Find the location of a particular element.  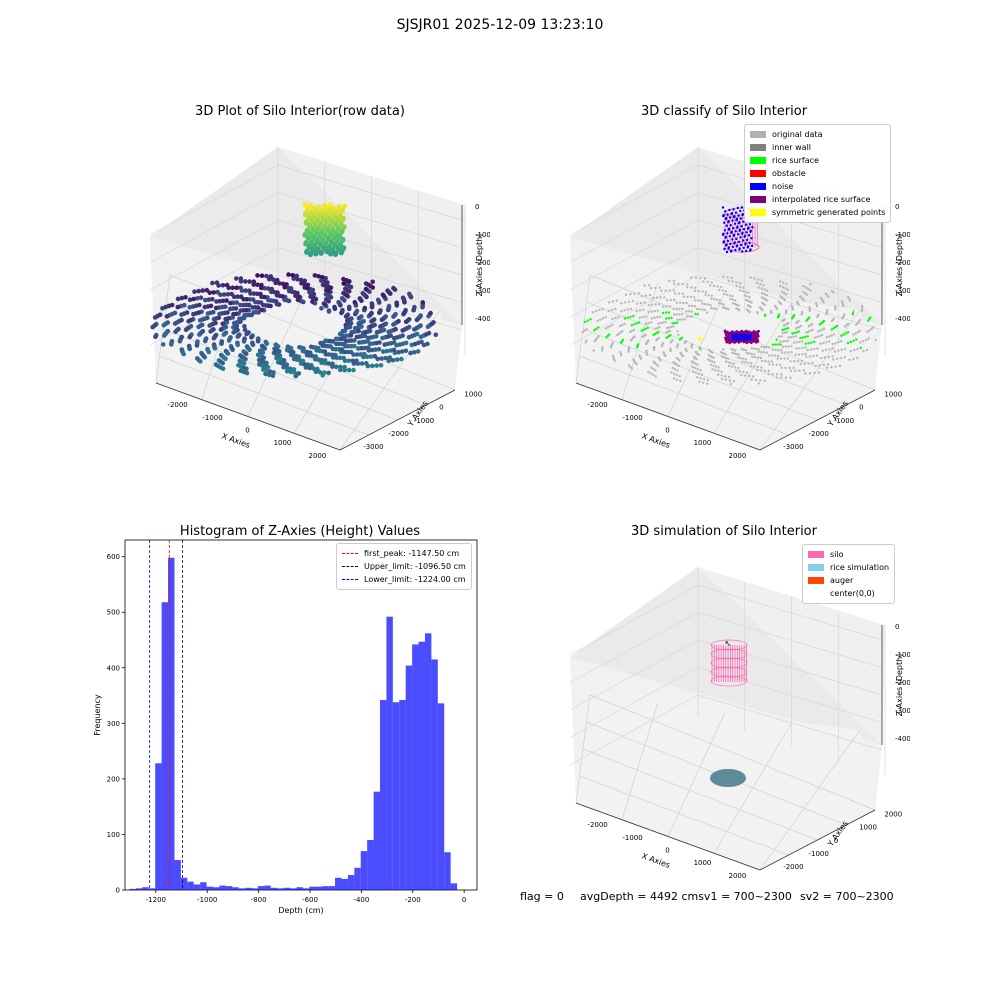

classify-legend-swatch is located at coordinates (758, 173).